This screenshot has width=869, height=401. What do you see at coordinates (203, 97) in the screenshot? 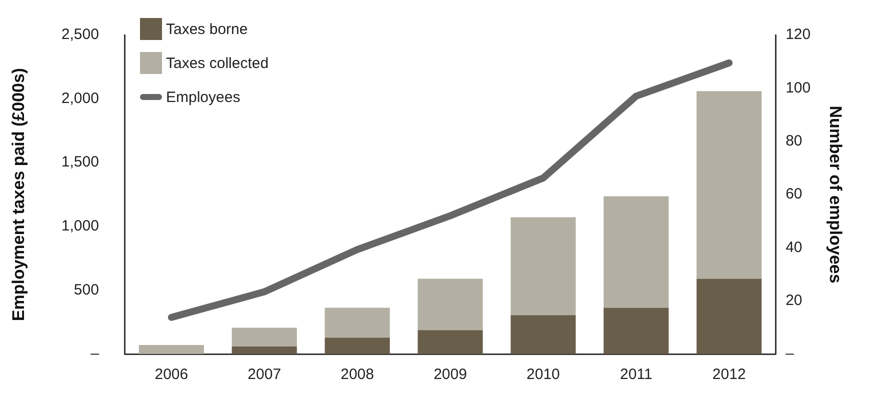
I see `legend-label: Employees` at bounding box center [203, 97].